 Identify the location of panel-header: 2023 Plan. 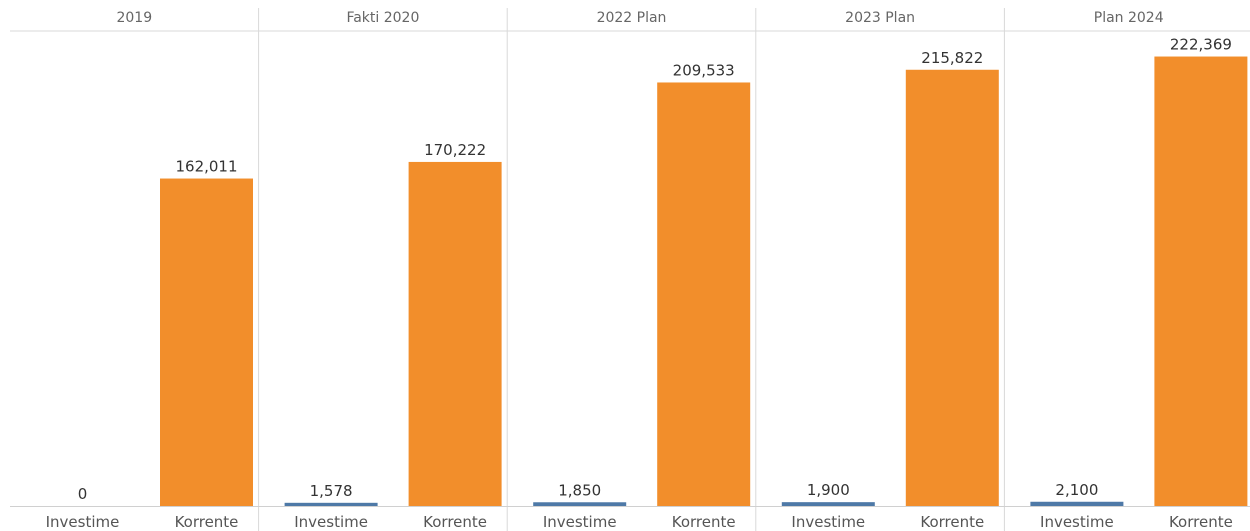
(880, 18).